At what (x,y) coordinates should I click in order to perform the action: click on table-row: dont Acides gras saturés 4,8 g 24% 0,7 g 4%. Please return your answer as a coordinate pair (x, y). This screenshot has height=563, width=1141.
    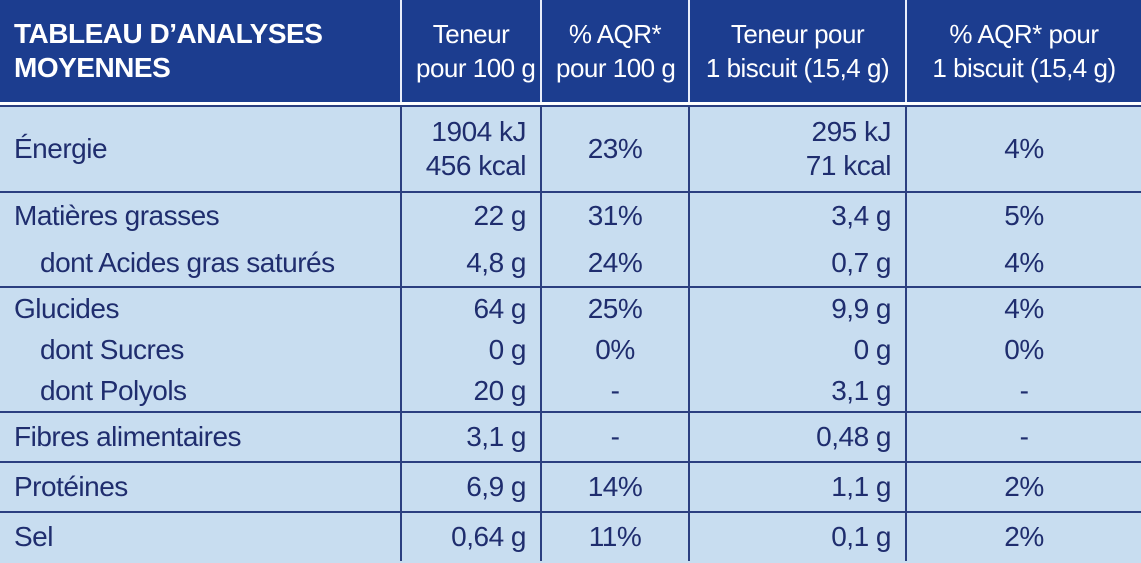
    Looking at the image, I should click on (570, 262).